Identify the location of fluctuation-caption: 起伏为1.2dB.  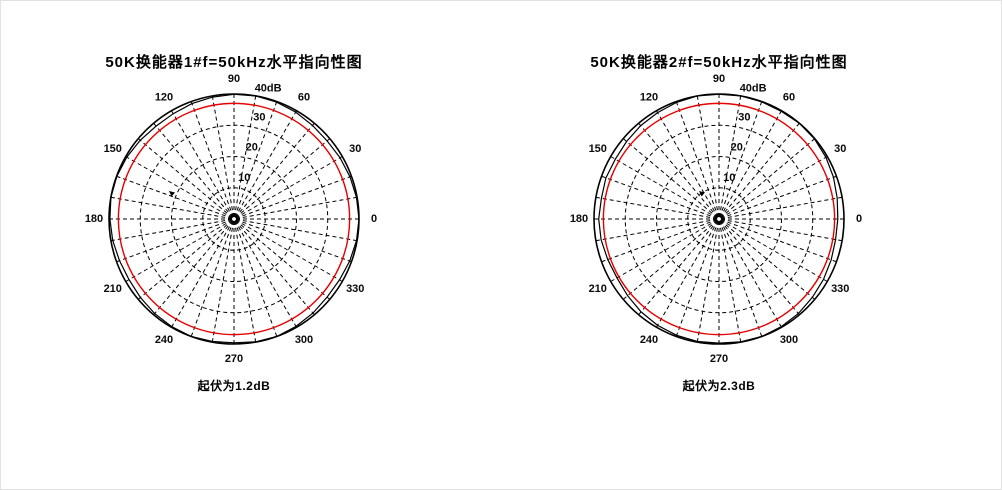
(234, 386).